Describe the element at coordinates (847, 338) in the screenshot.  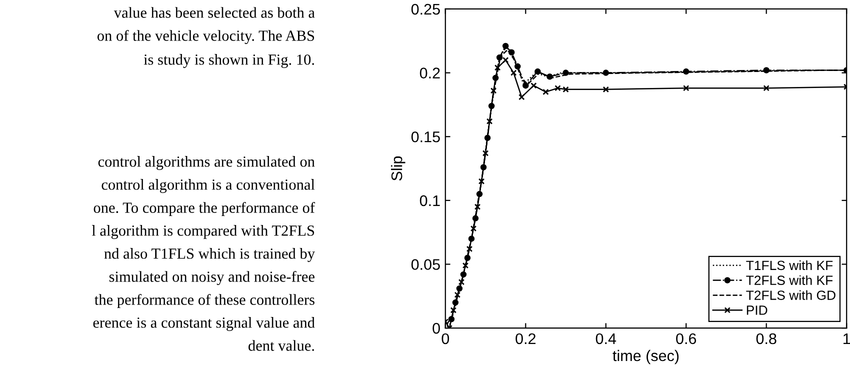
I see `x-tick-label: 1` at that location.